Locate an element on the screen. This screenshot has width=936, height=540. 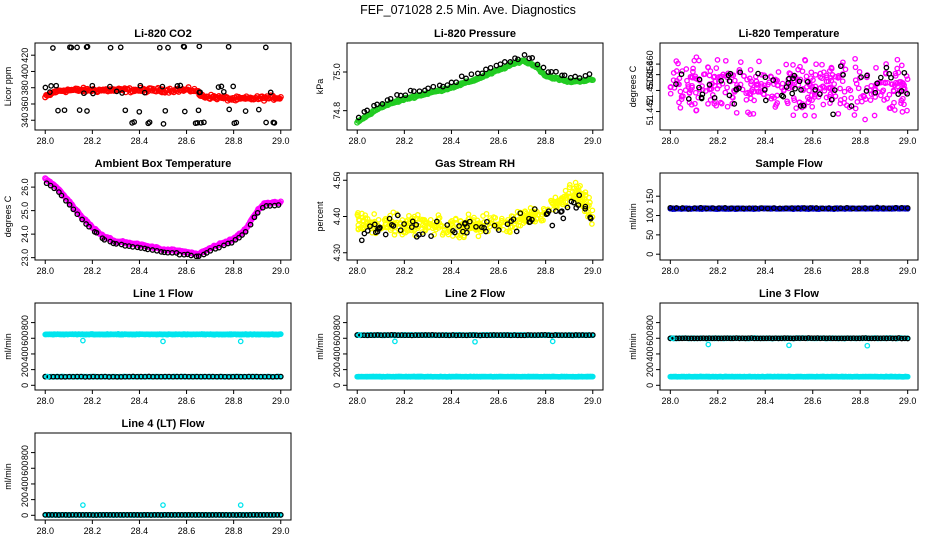
chart-title: Line 4 (LT) Flow is located at coordinates (163, 424).